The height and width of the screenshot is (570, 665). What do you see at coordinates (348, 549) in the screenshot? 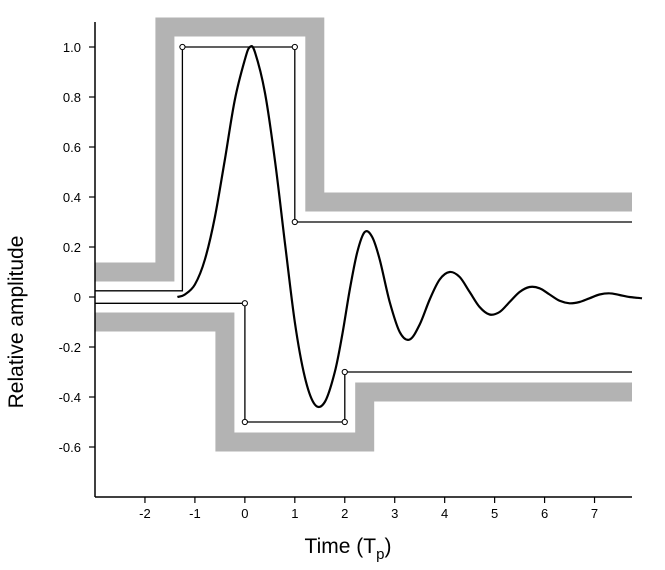
I see `x-axis-title: Time (Tp)` at bounding box center [348, 549].